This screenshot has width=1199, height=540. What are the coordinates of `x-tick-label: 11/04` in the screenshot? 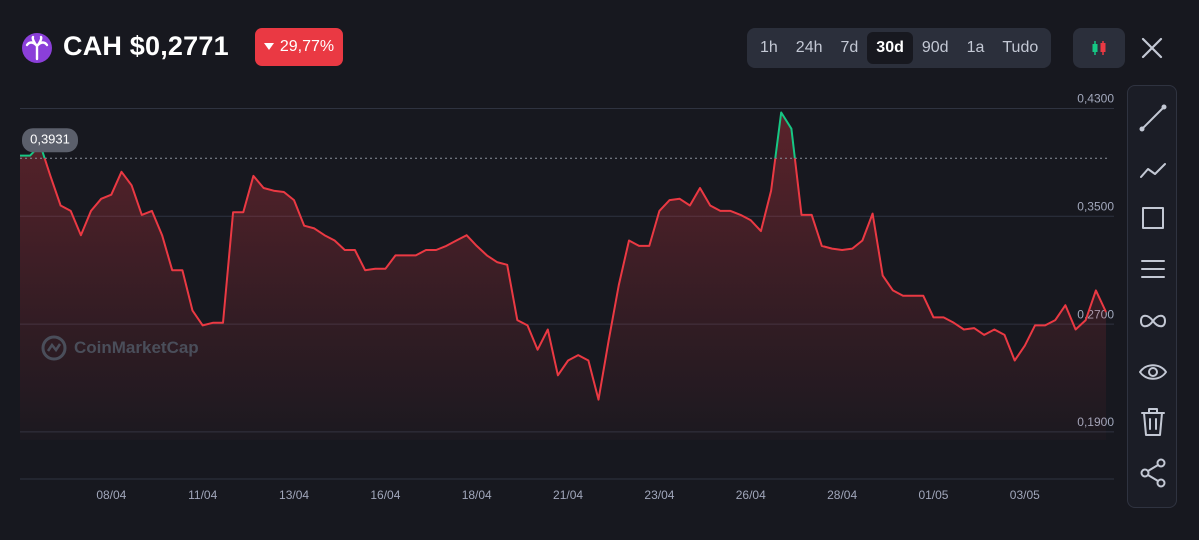 It's located at (202, 495).